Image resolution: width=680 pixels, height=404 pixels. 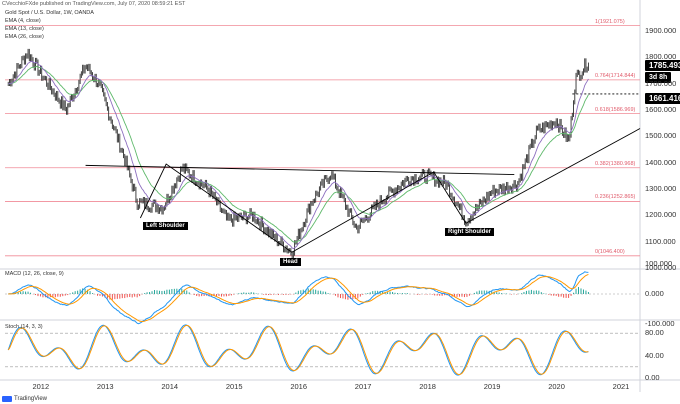 What do you see at coordinates (303, 208) in the screenshot?
I see `head-shoulders-outline` at bounding box center [303, 208].